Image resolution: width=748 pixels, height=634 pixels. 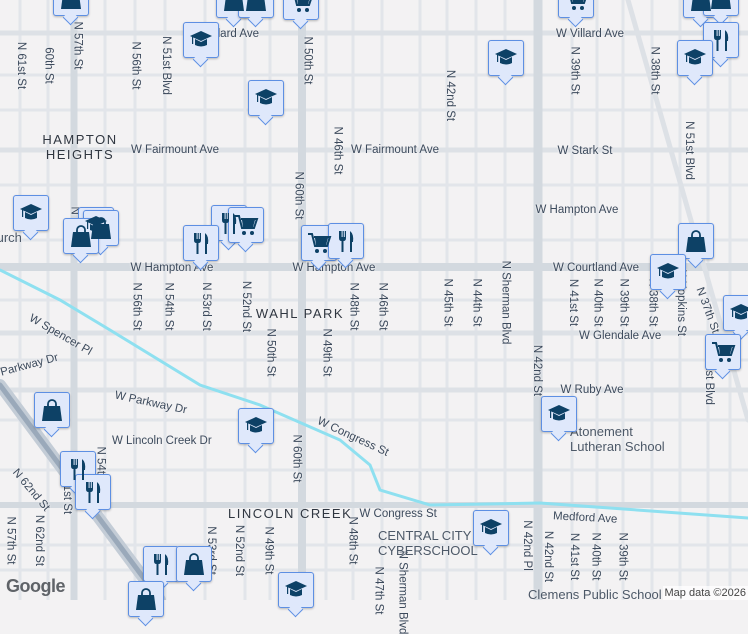 What do you see at coordinates (377, 590) in the screenshot?
I see `street-label: N 47th St` at bounding box center [377, 590].